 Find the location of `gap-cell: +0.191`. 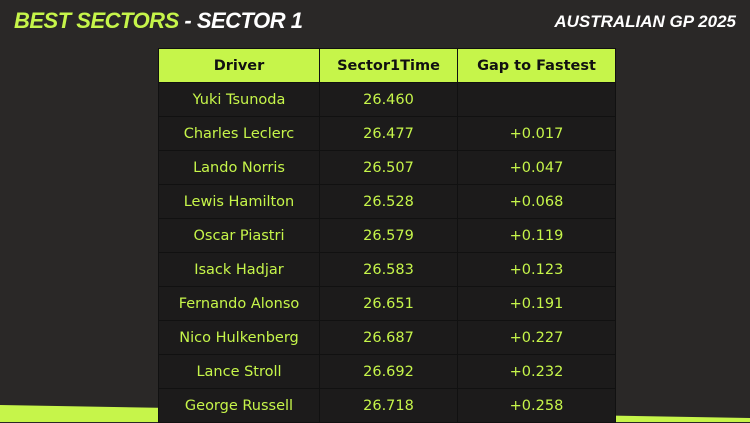

gap-cell: +0.191 is located at coordinates (536, 303).